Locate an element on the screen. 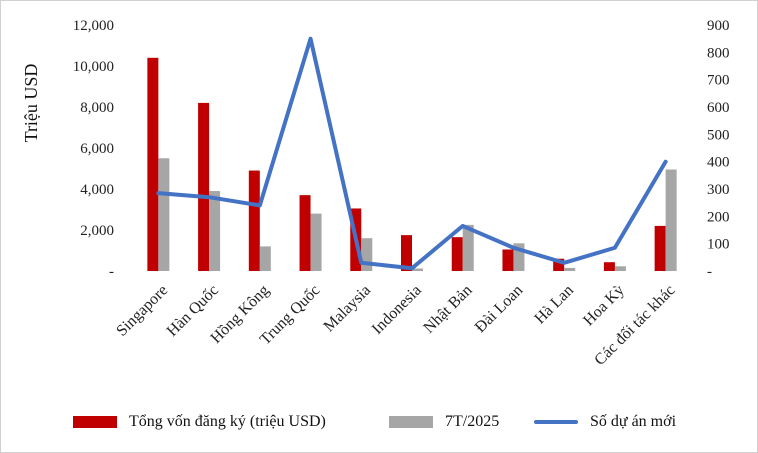 The height and width of the screenshot is (453, 758). y2-tick-label: 200 is located at coordinates (718, 217).